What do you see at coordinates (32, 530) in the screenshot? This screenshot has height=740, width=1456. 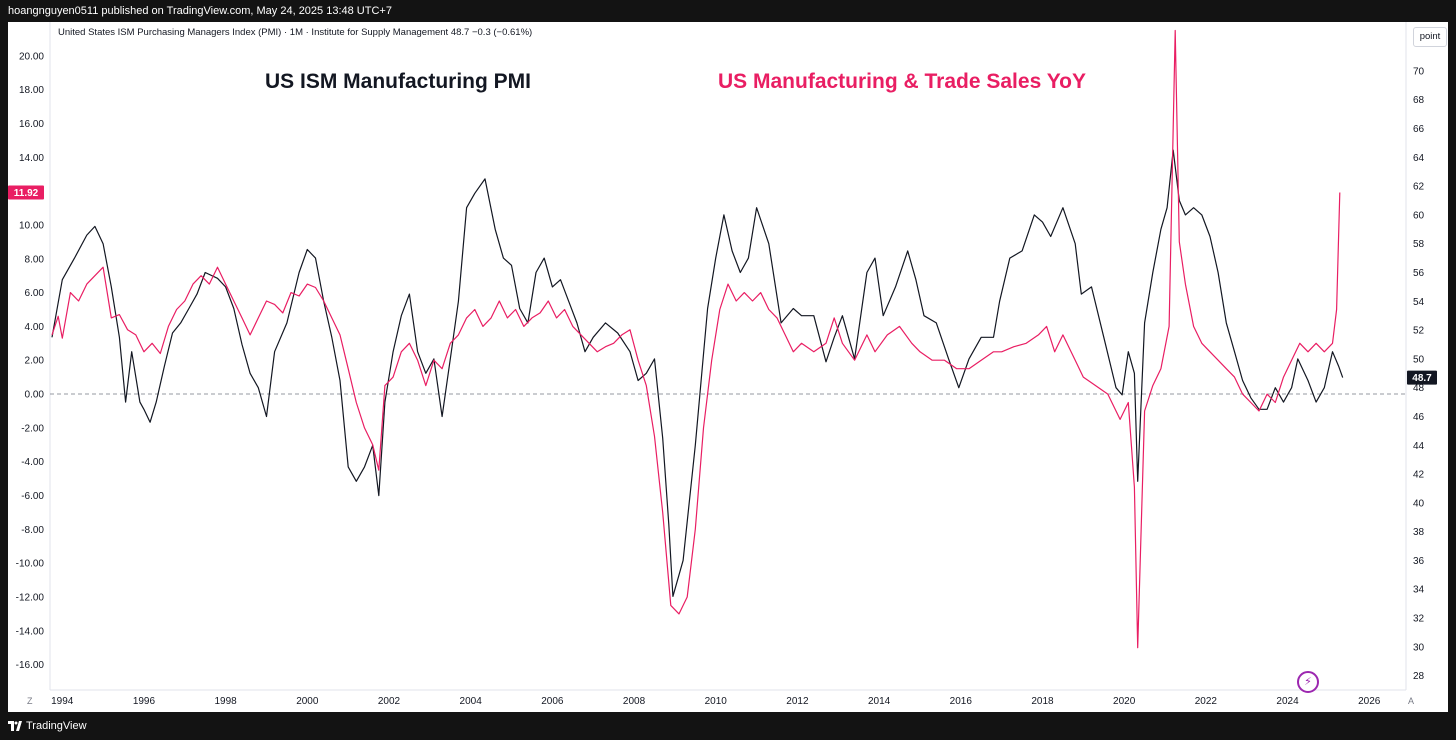 I see `left-axis-tick-label: -8.00` at bounding box center [32, 530].